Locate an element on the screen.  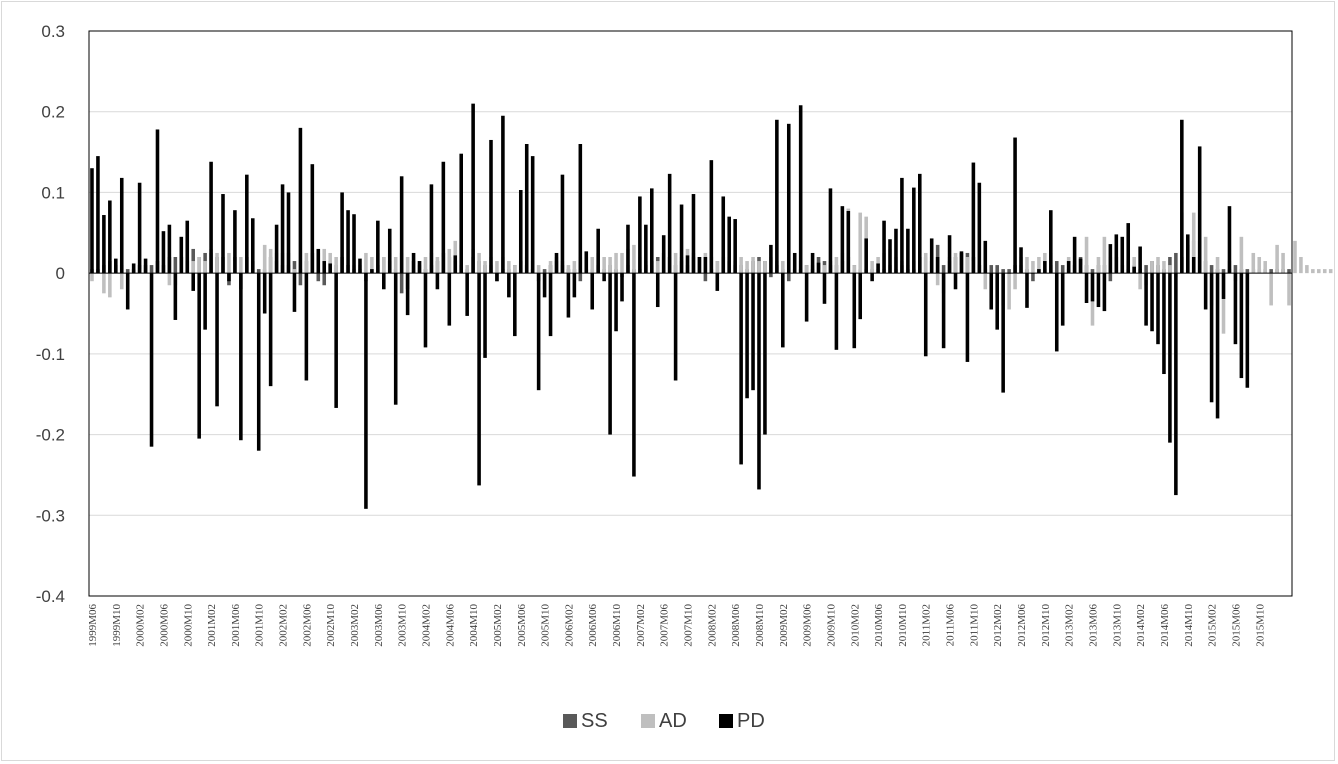
x-tick-label: 2010M02 is located at coordinates (855, 625).